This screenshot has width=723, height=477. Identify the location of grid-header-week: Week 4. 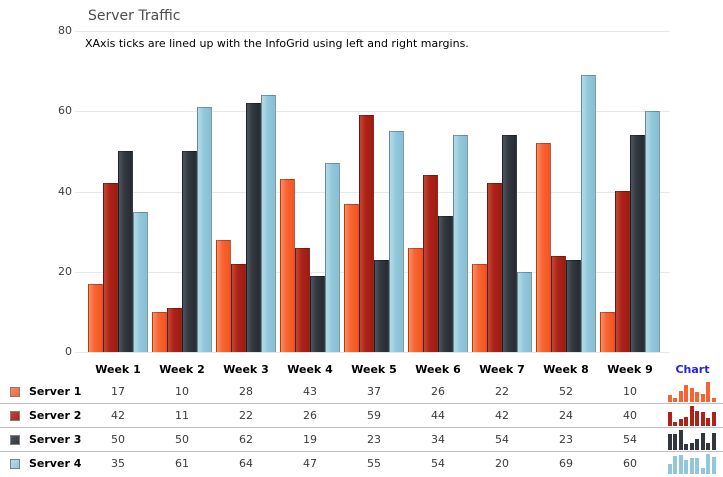
(310, 369).